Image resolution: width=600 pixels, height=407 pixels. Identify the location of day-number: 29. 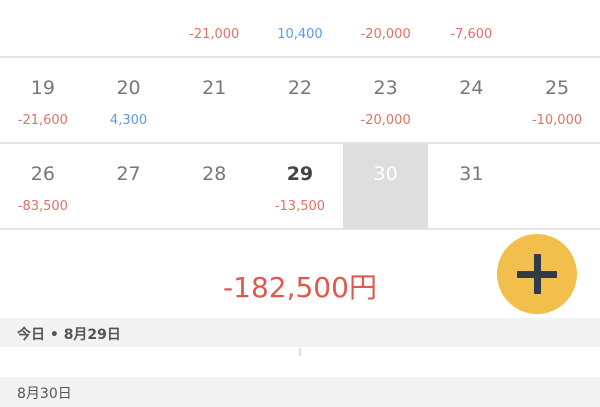
(300, 174).